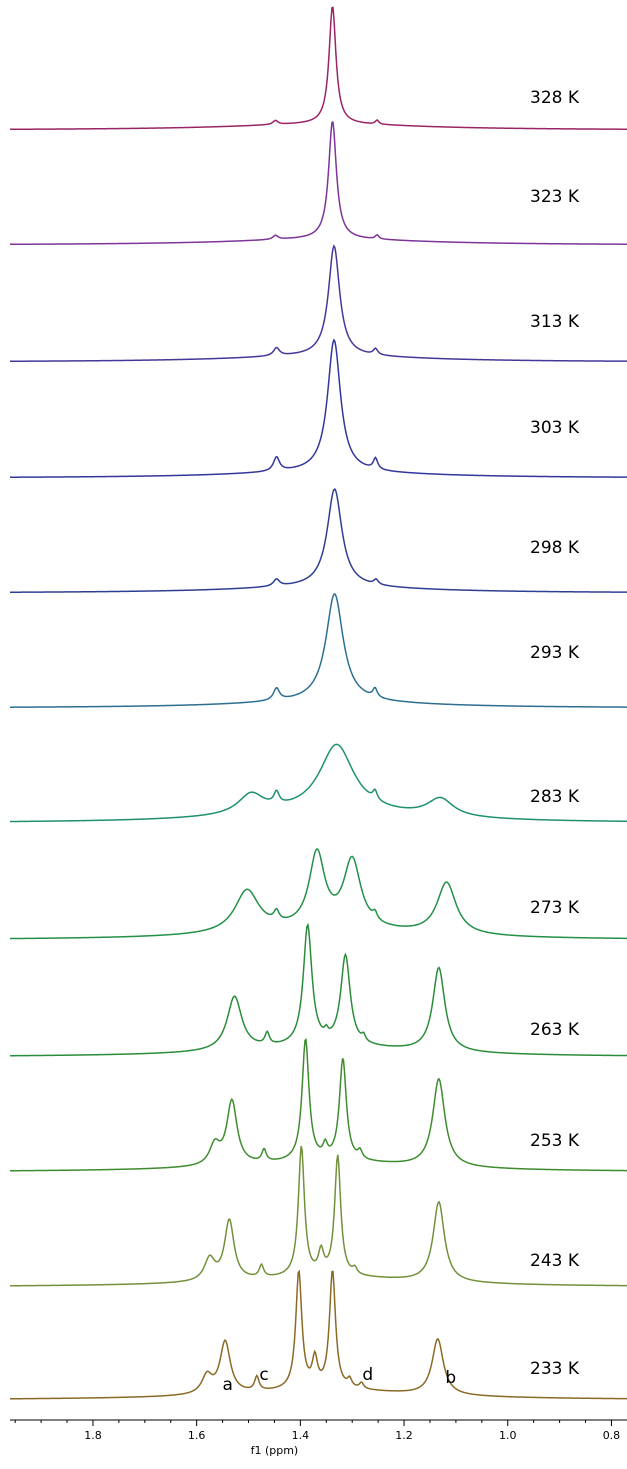 The height and width of the screenshot is (1469, 627). Describe the element at coordinates (555, 197) in the screenshot. I see `temperature-label: 323 K` at that location.